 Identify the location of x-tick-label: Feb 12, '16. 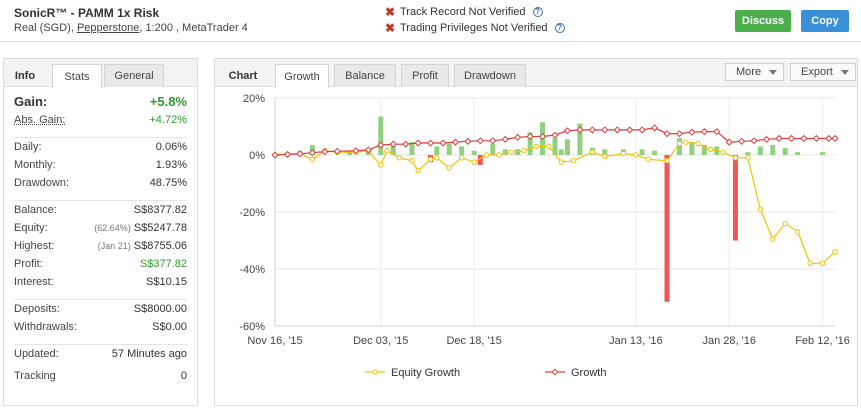
(822, 341).